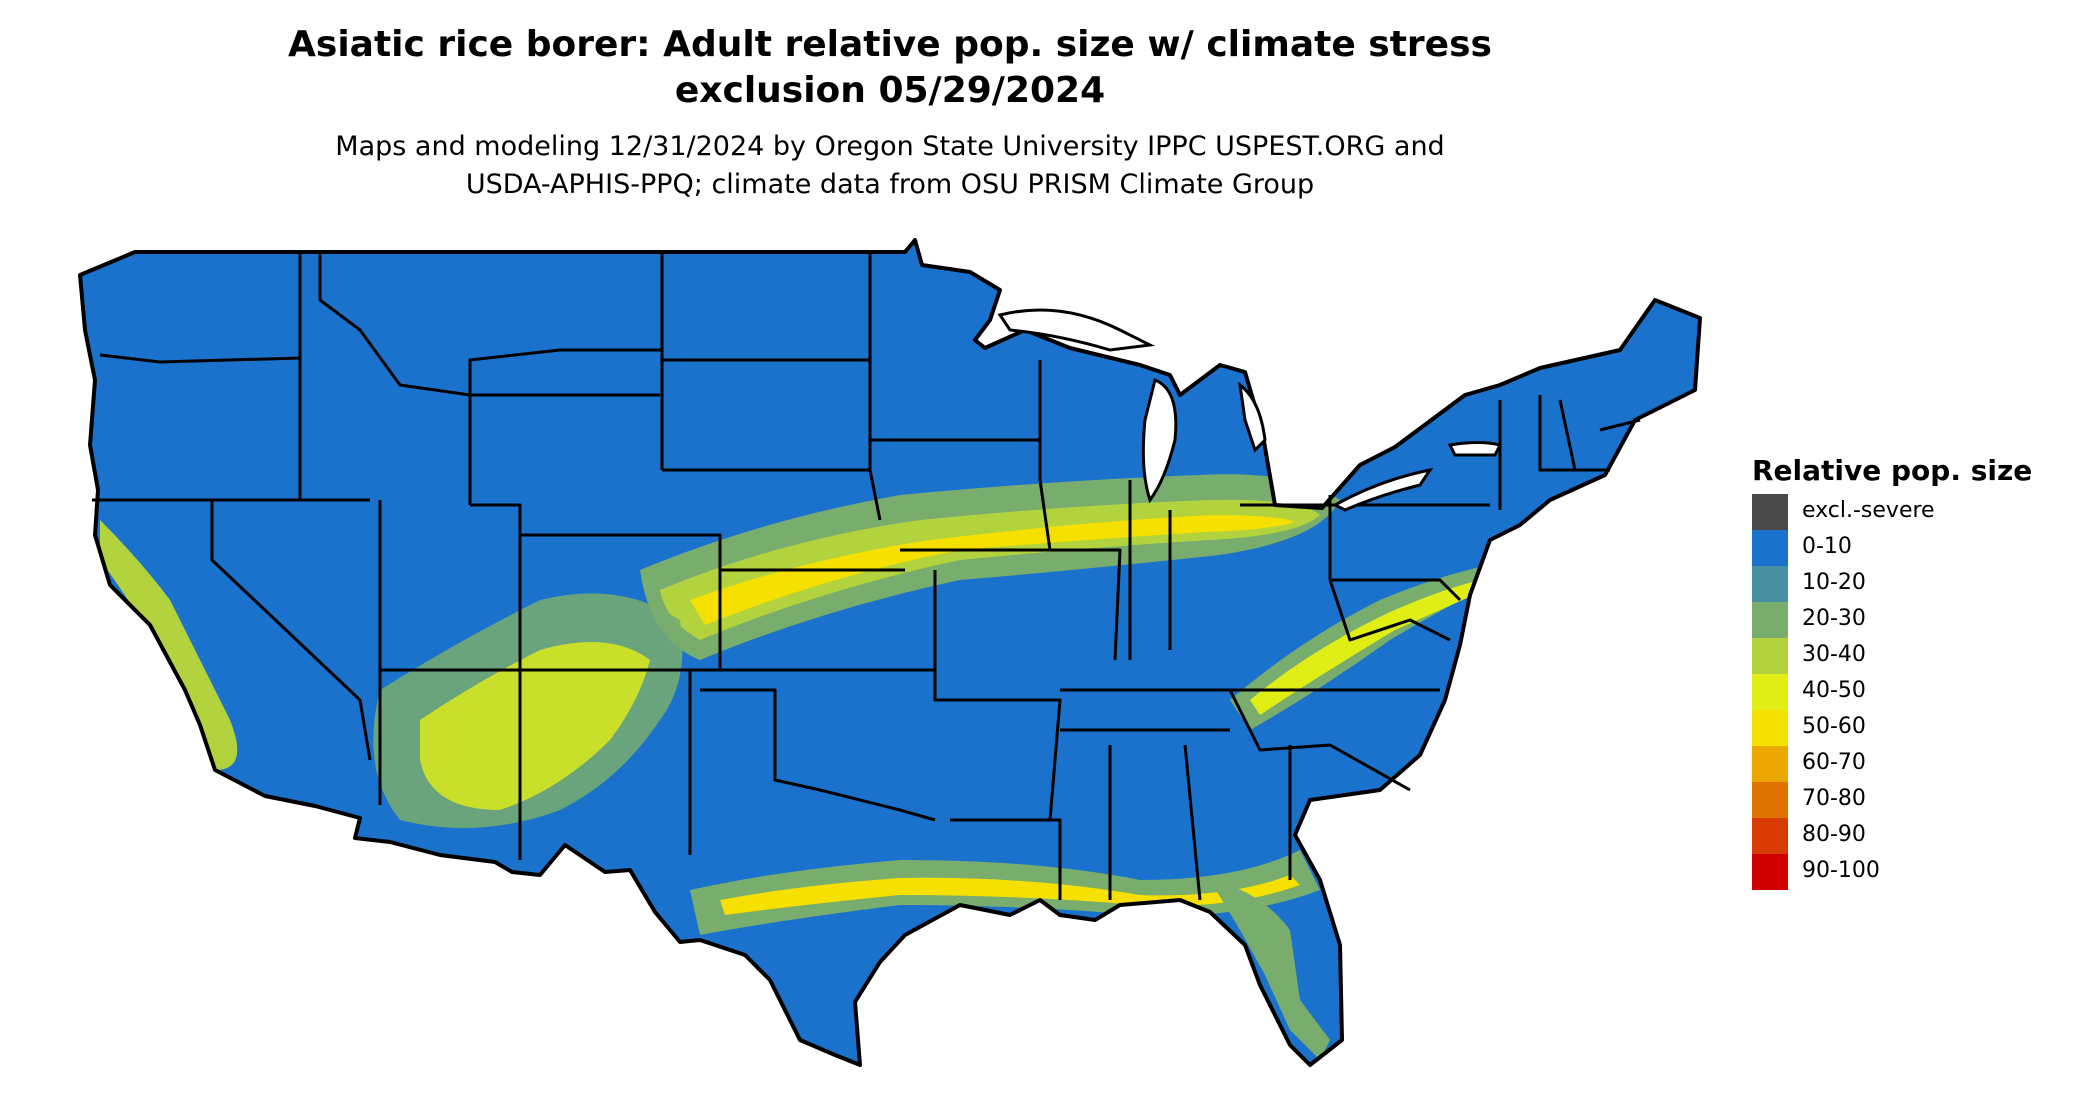 Image resolution: width=2100 pixels, height=1116 pixels. What do you see at coordinates (890, 90) in the screenshot?
I see `map-title-line2: exclusion 05/29/2024` at bounding box center [890, 90].